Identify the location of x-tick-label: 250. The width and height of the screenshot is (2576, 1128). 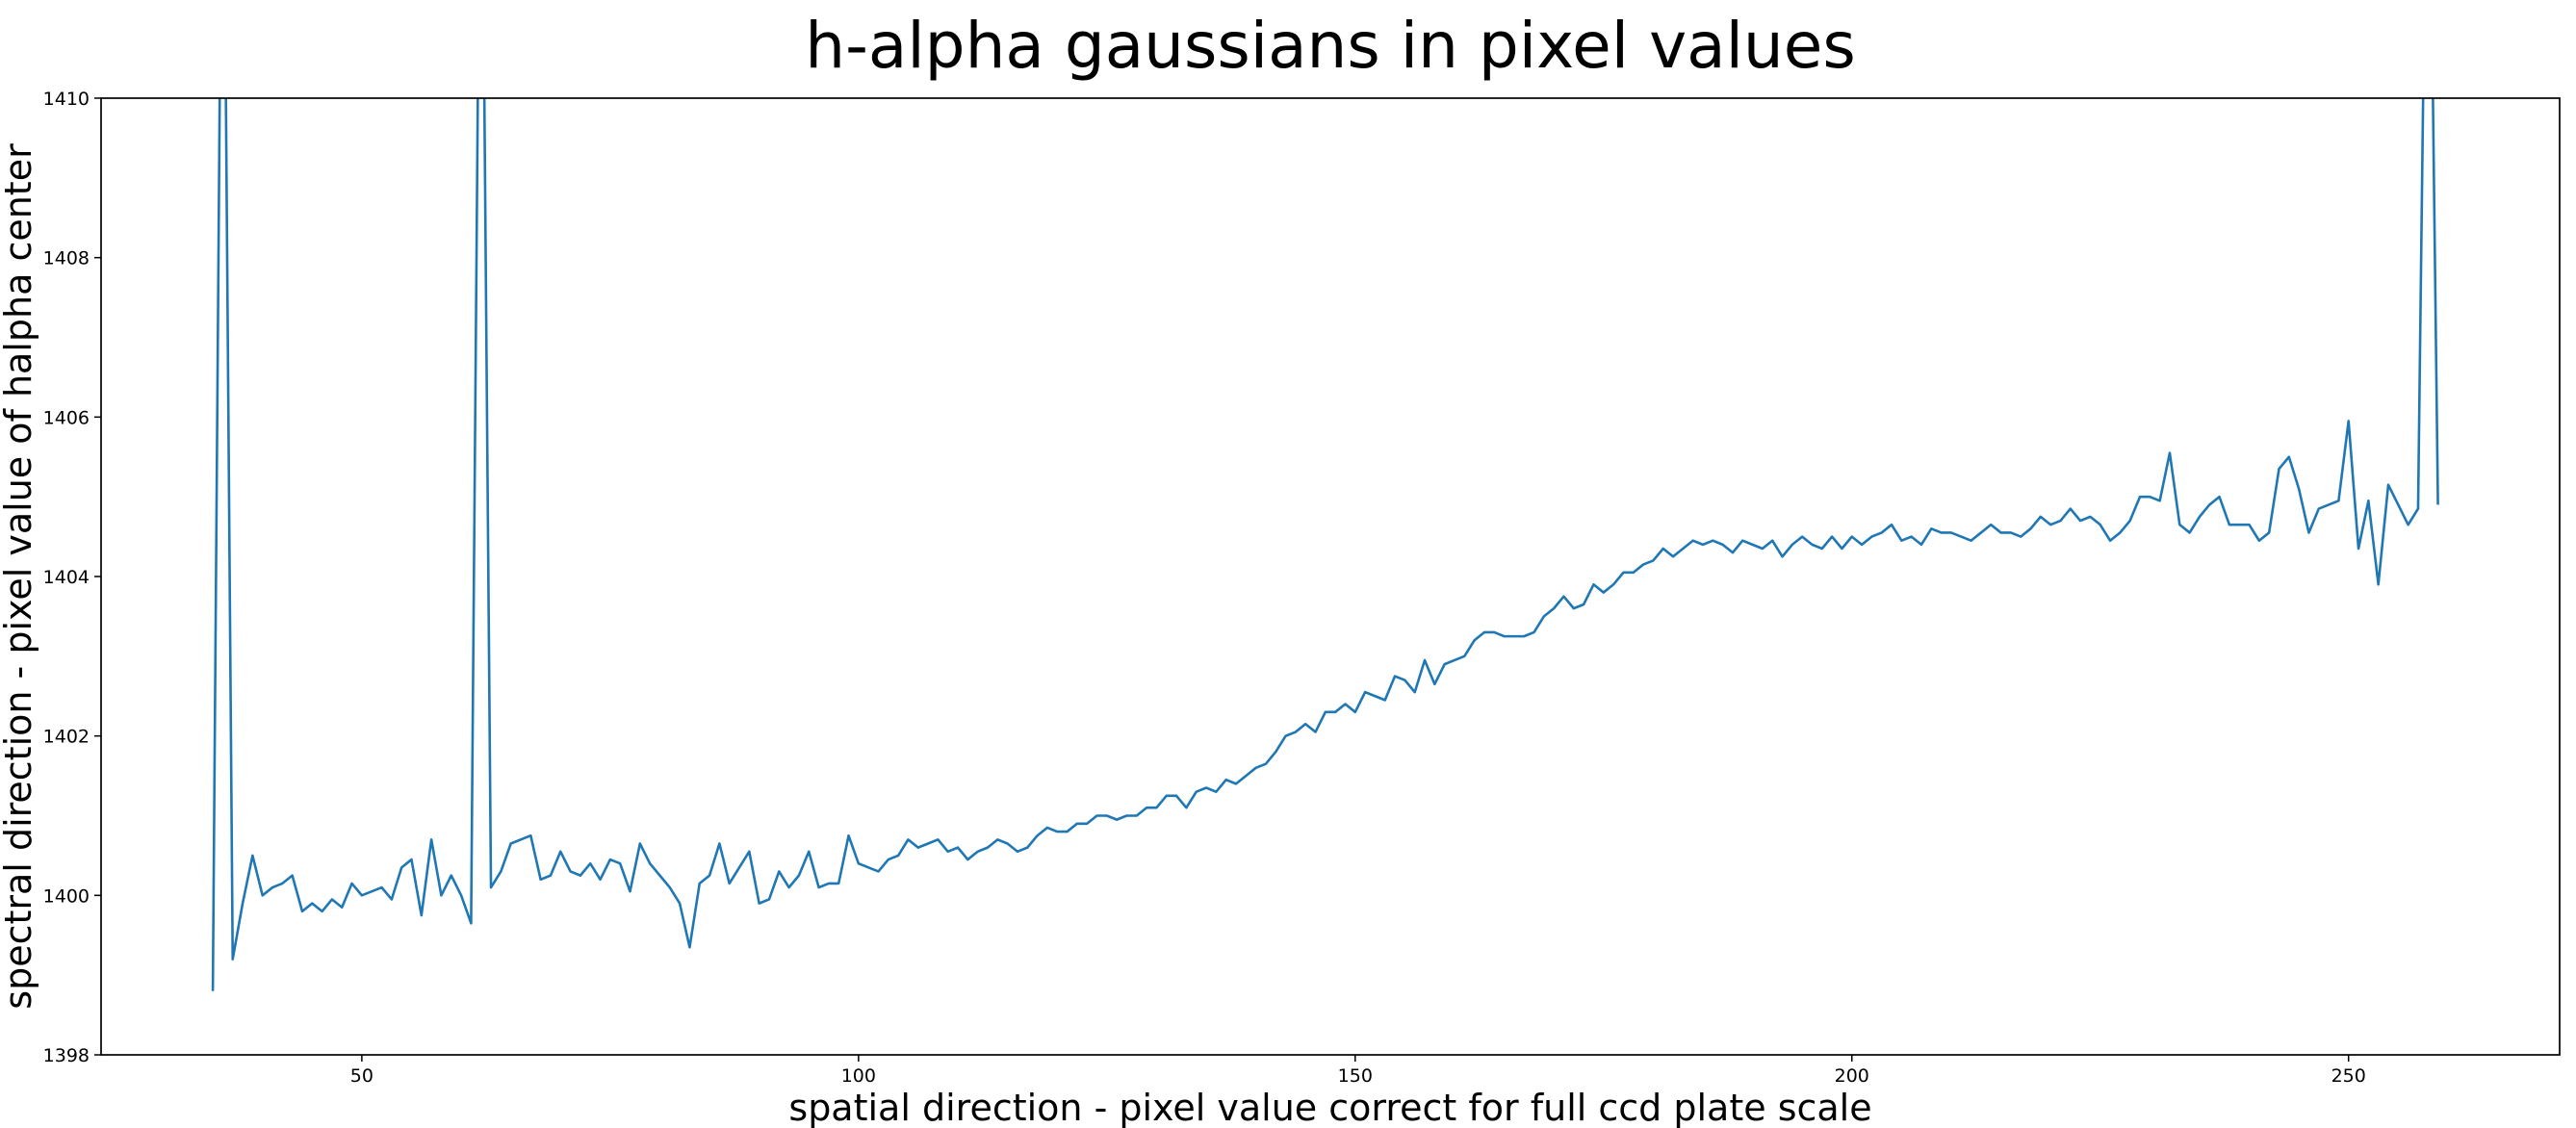
(2348, 1076).